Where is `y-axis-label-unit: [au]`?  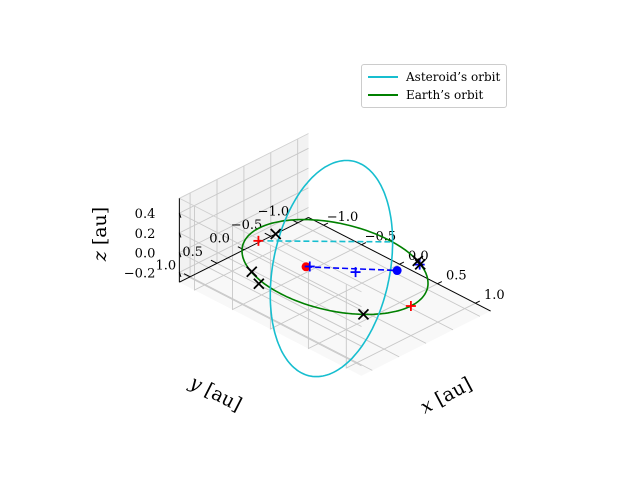 y-axis-label-unit: [au] is located at coordinates (221, 396).